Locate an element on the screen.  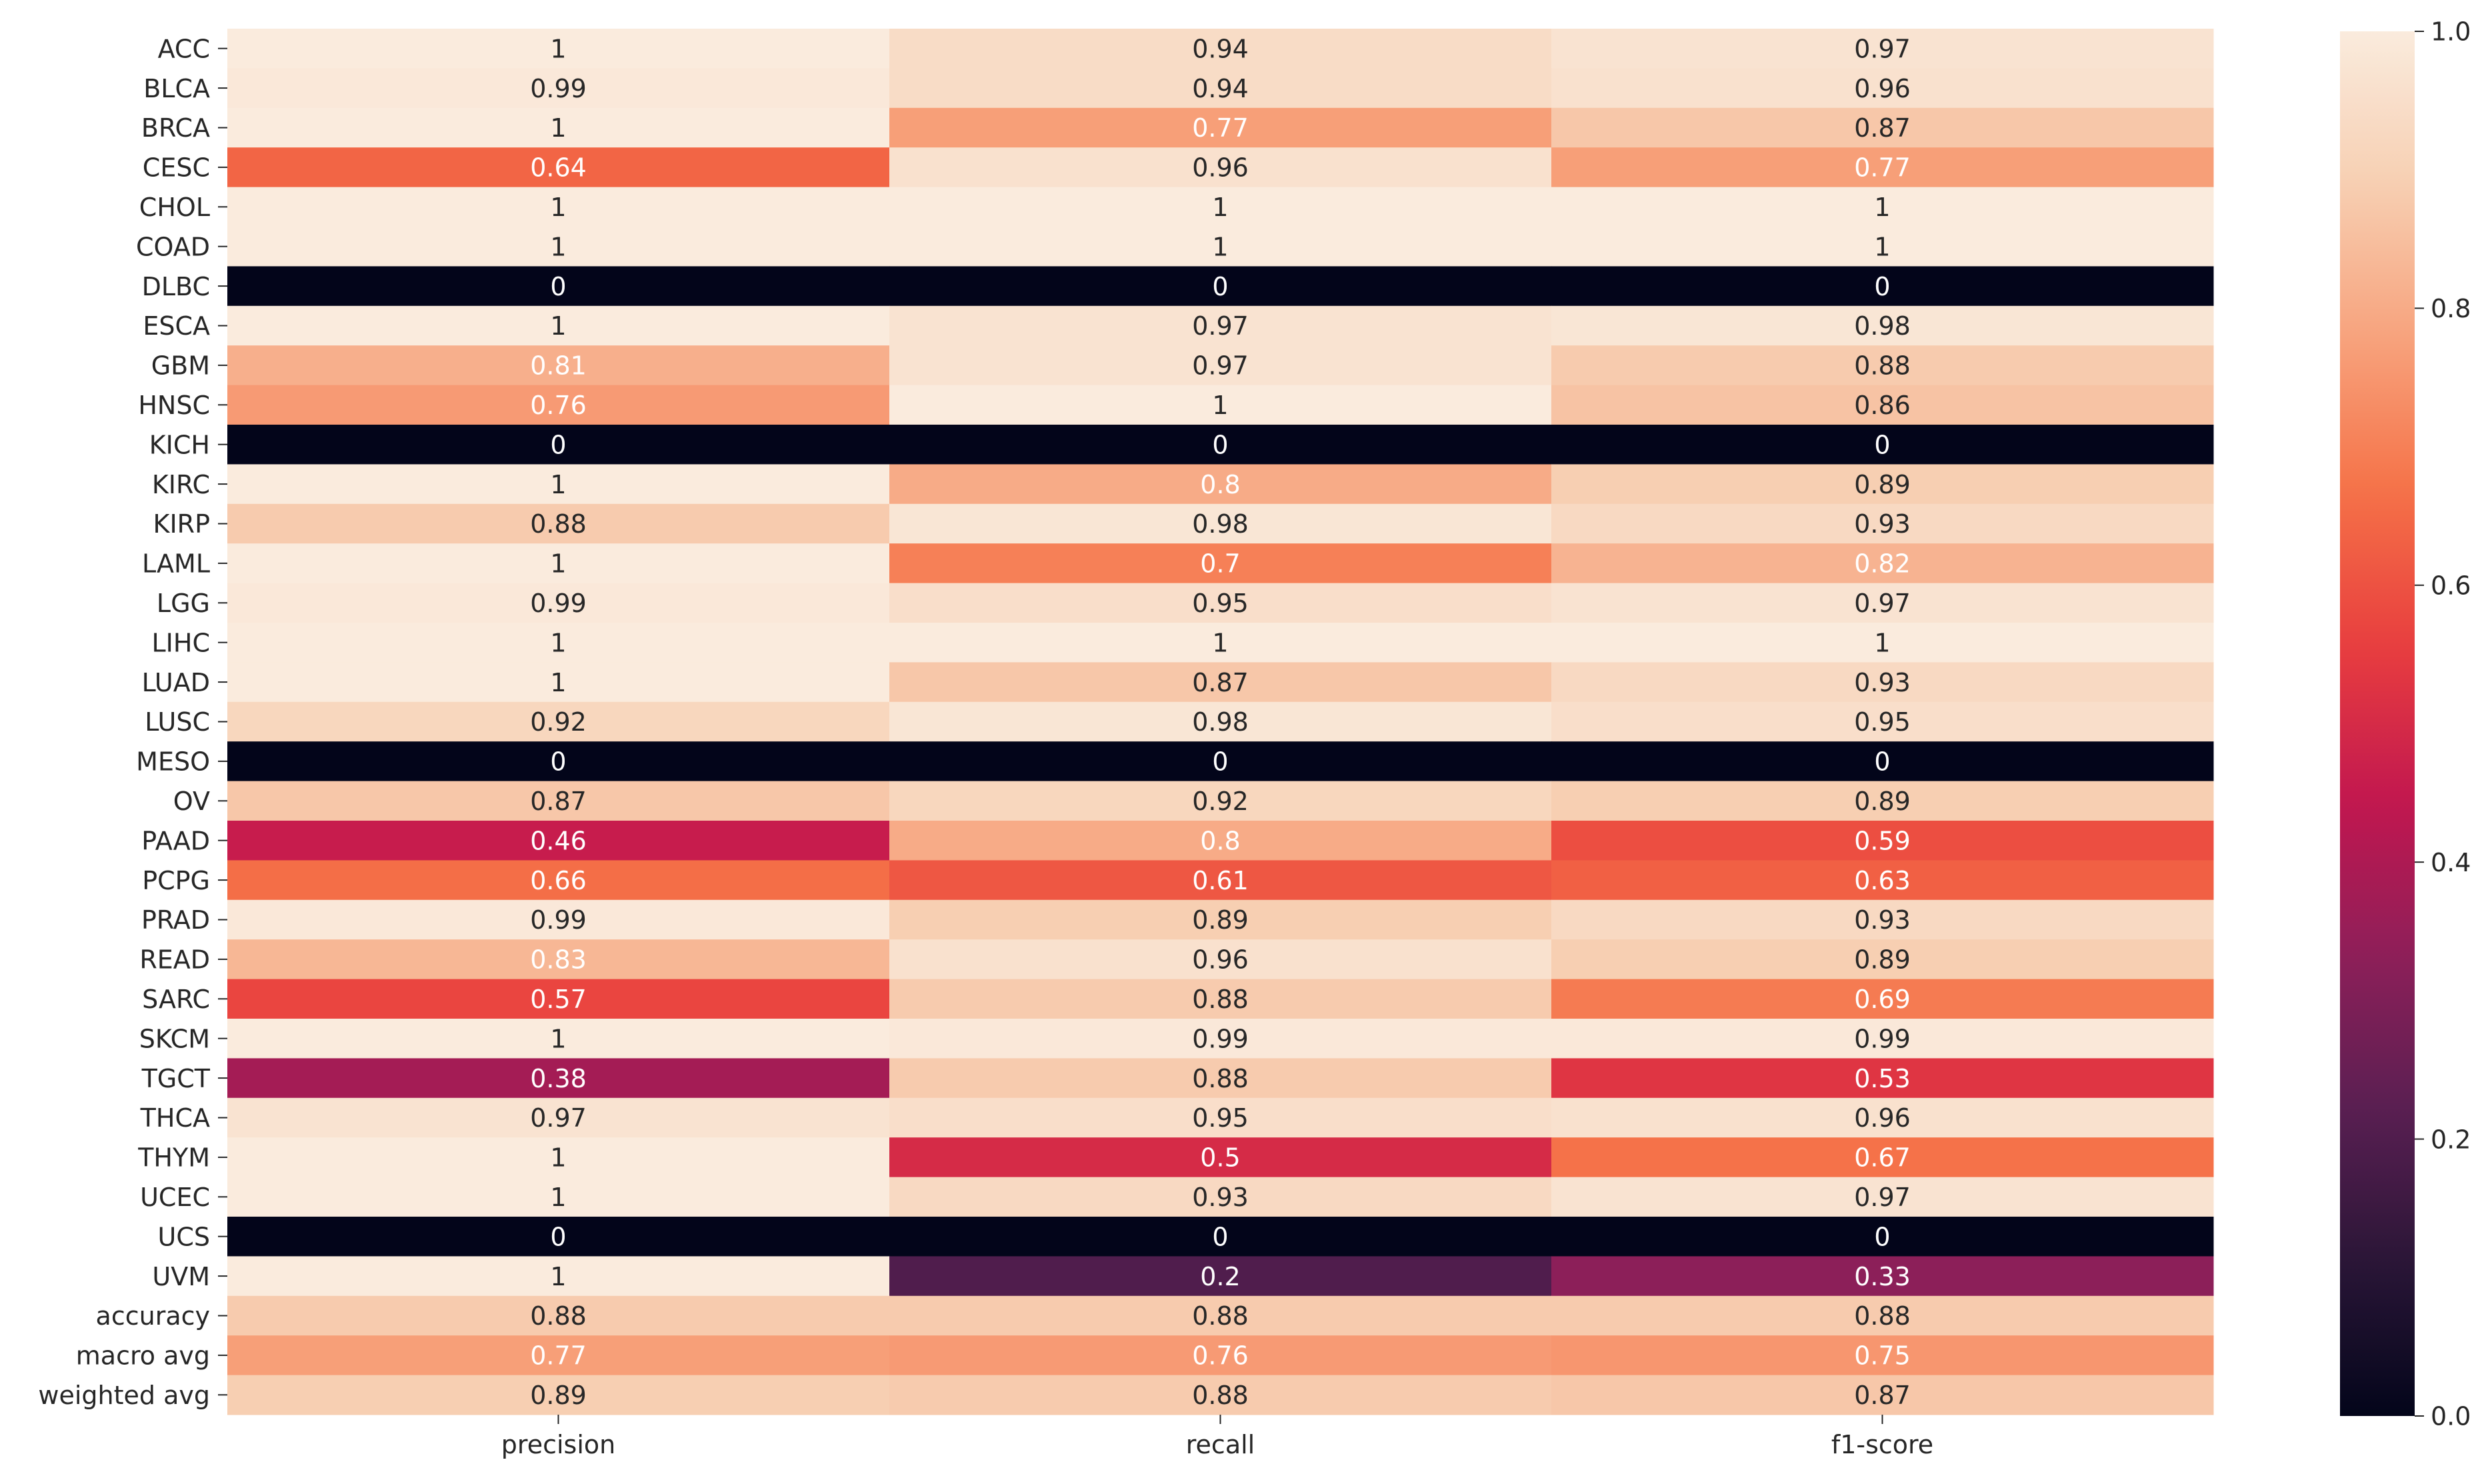
cell-value-label: 0.64 is located at coordinates (558, 168).